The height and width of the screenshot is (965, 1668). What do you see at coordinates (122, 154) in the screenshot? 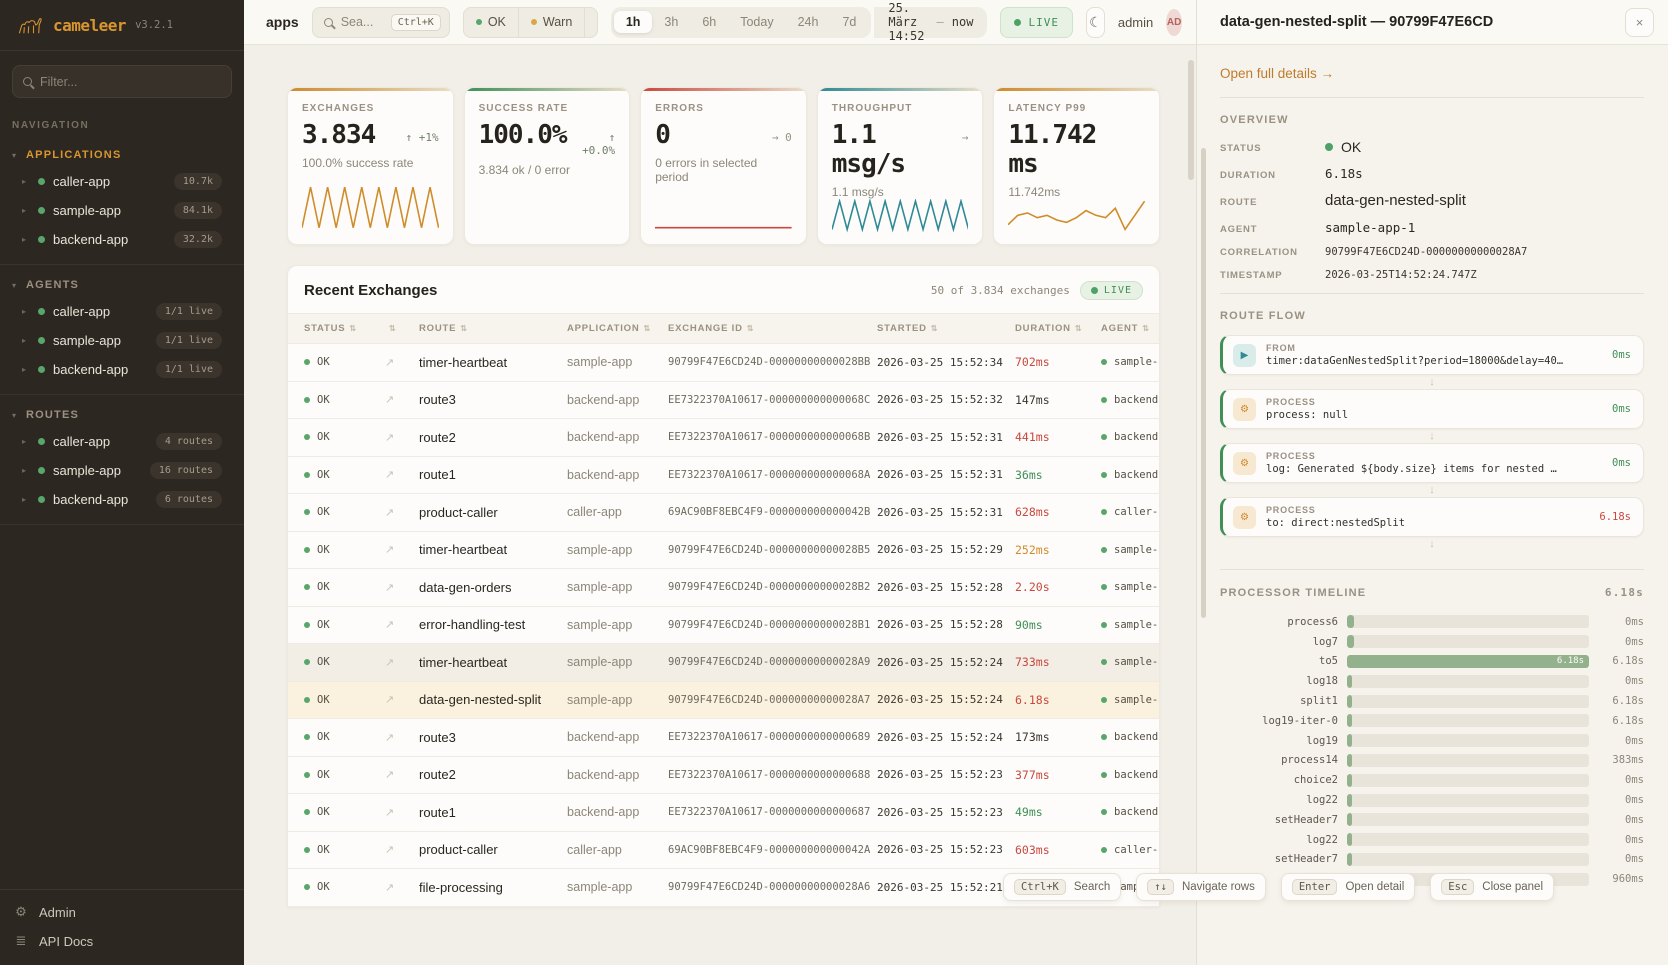
I see `nav-group-header: ▾ APPLICATIONS` at bounding box center [122, 154].